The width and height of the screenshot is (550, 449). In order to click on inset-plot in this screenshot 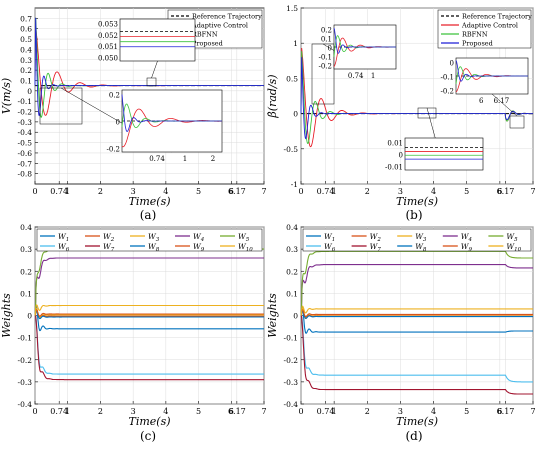, I will do `click(444, 154)`.